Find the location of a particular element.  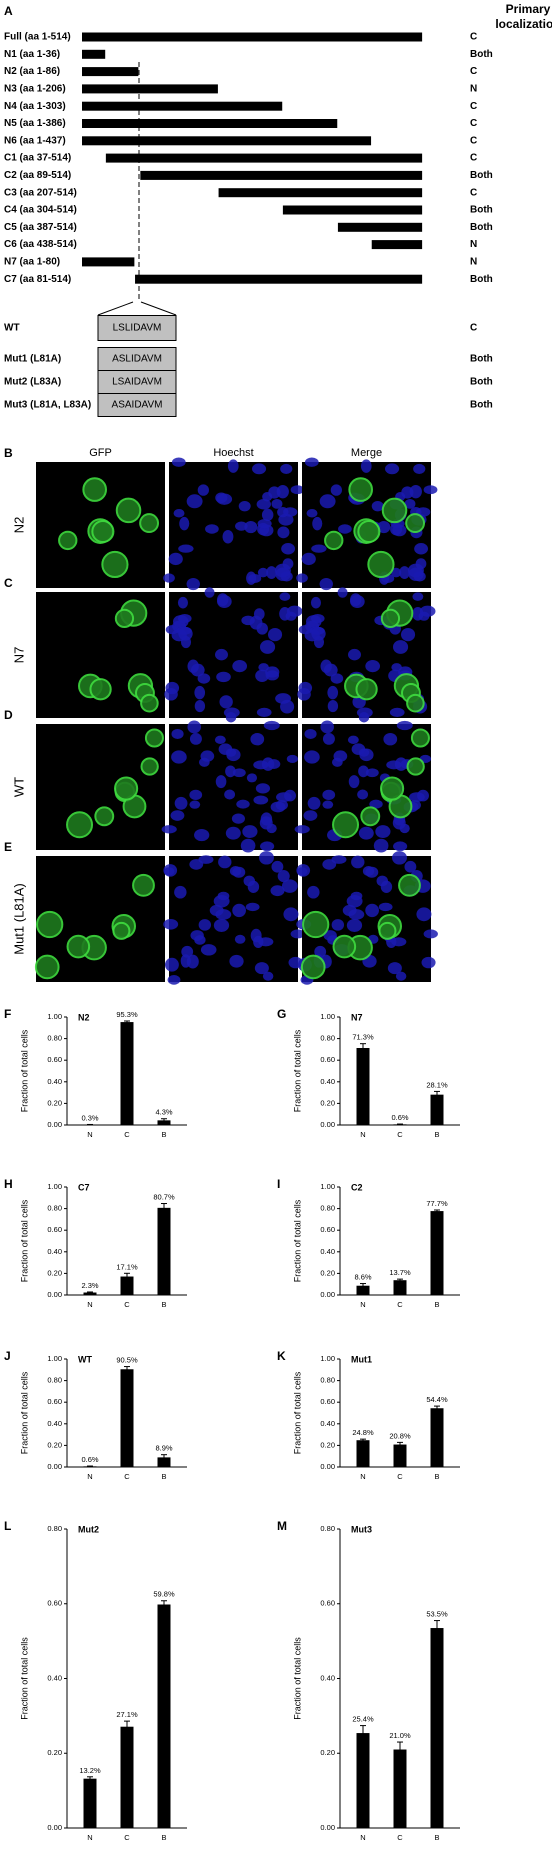

value-label: 53.5% is located at coordinates (437, 1614).